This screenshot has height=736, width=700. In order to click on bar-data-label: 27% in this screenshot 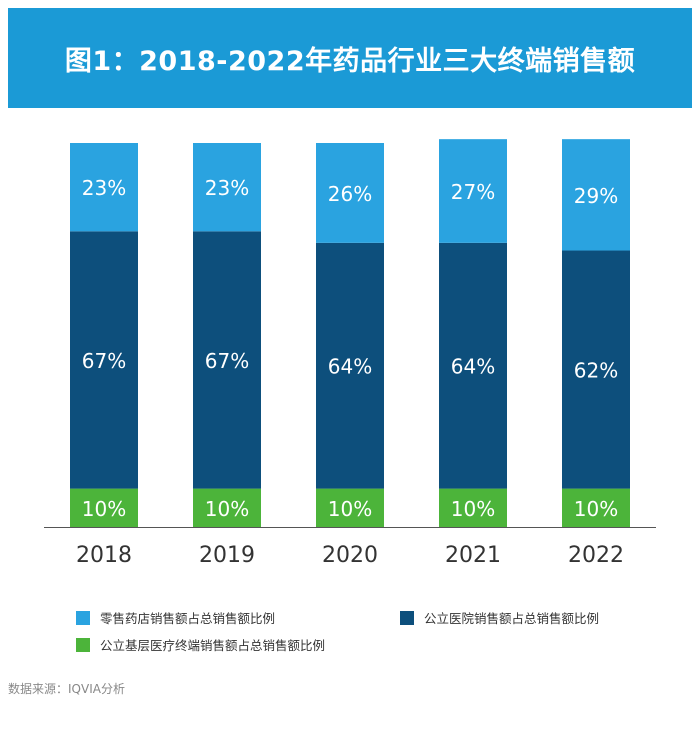, I will do `click(473, 192)`.